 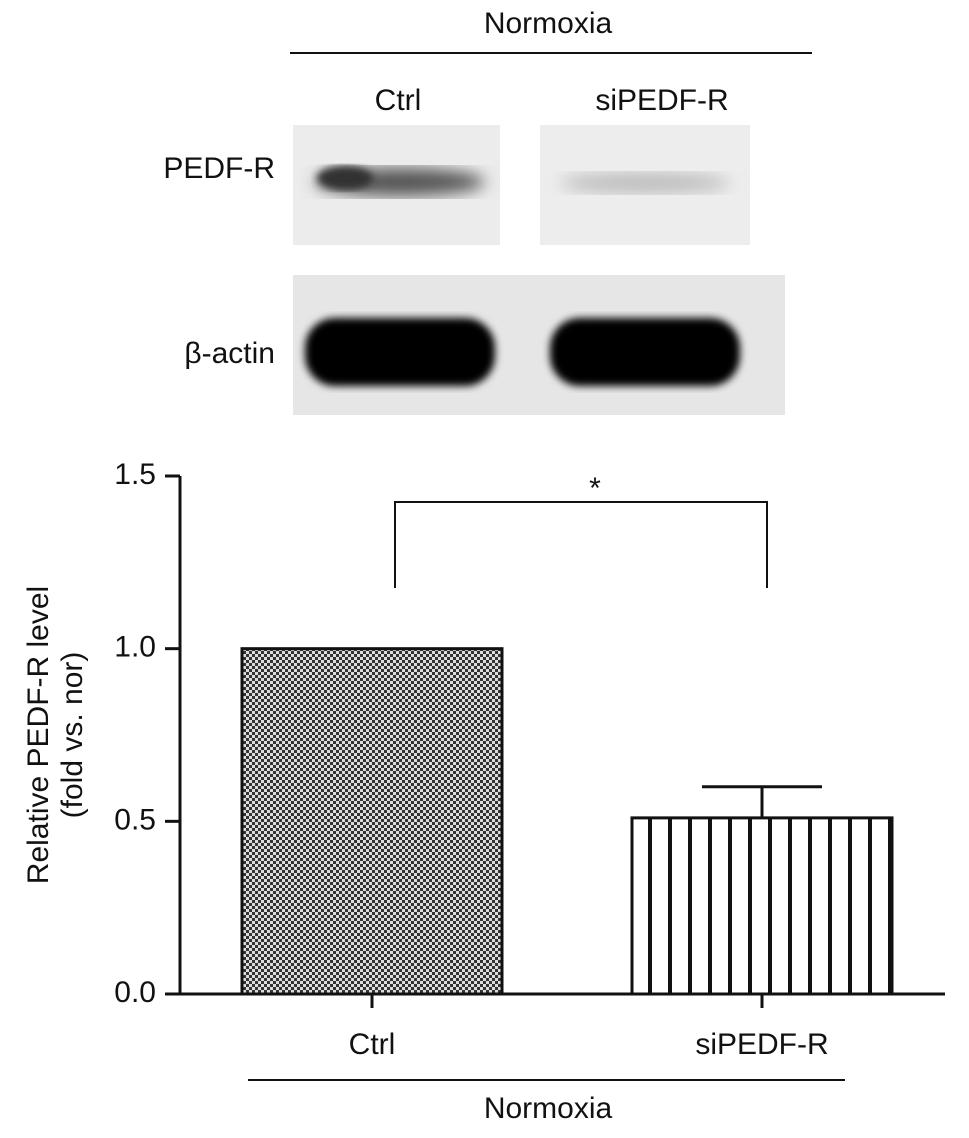 I want to click on error-bar, so click(x=762, y=801).